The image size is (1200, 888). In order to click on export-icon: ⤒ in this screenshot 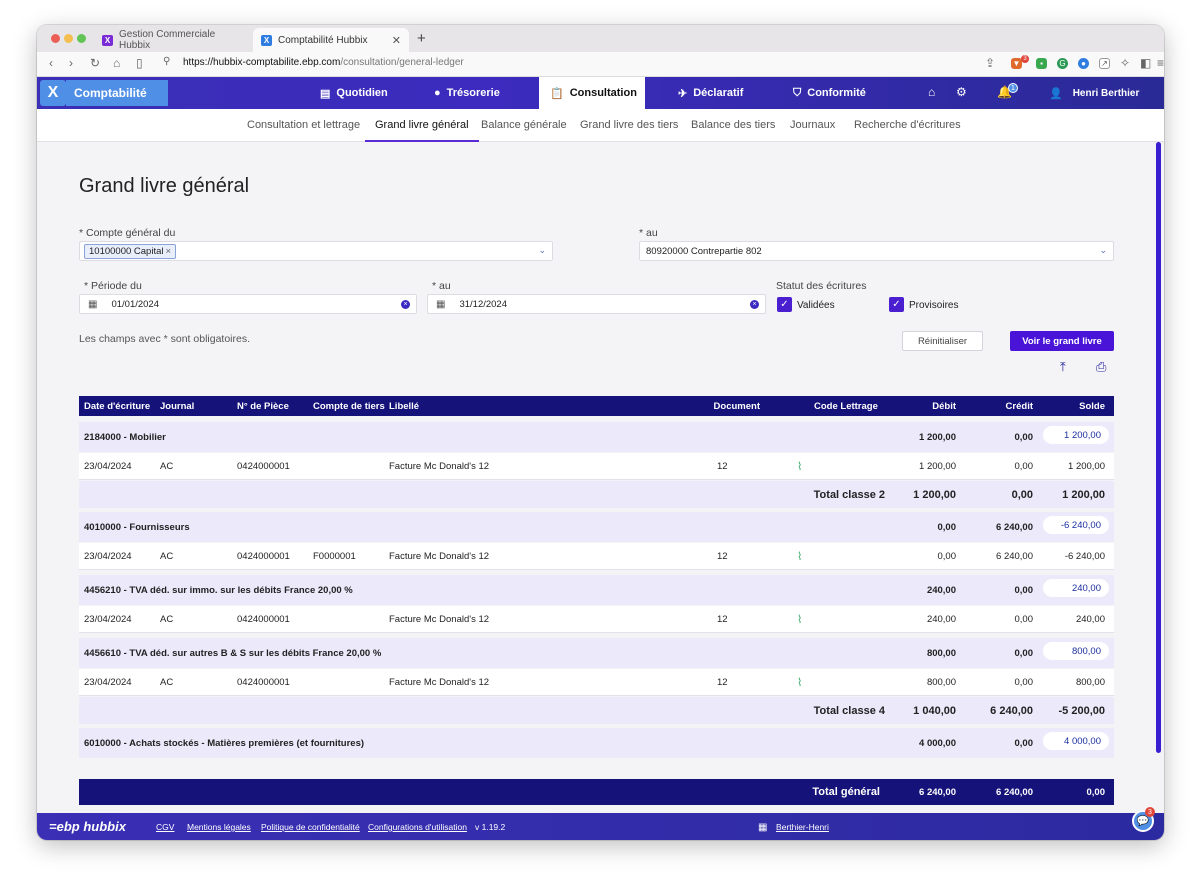, I will do `click(1063, 366)`.